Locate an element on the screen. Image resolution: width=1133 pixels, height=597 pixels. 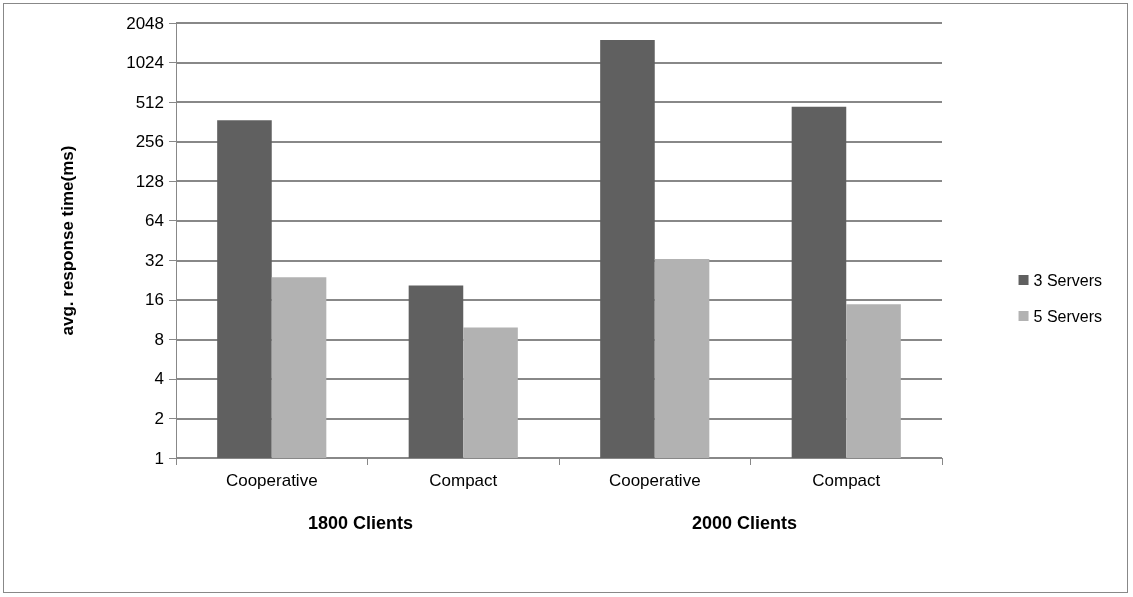
y-tick-label: 2 is located at coordinates (159, 418).